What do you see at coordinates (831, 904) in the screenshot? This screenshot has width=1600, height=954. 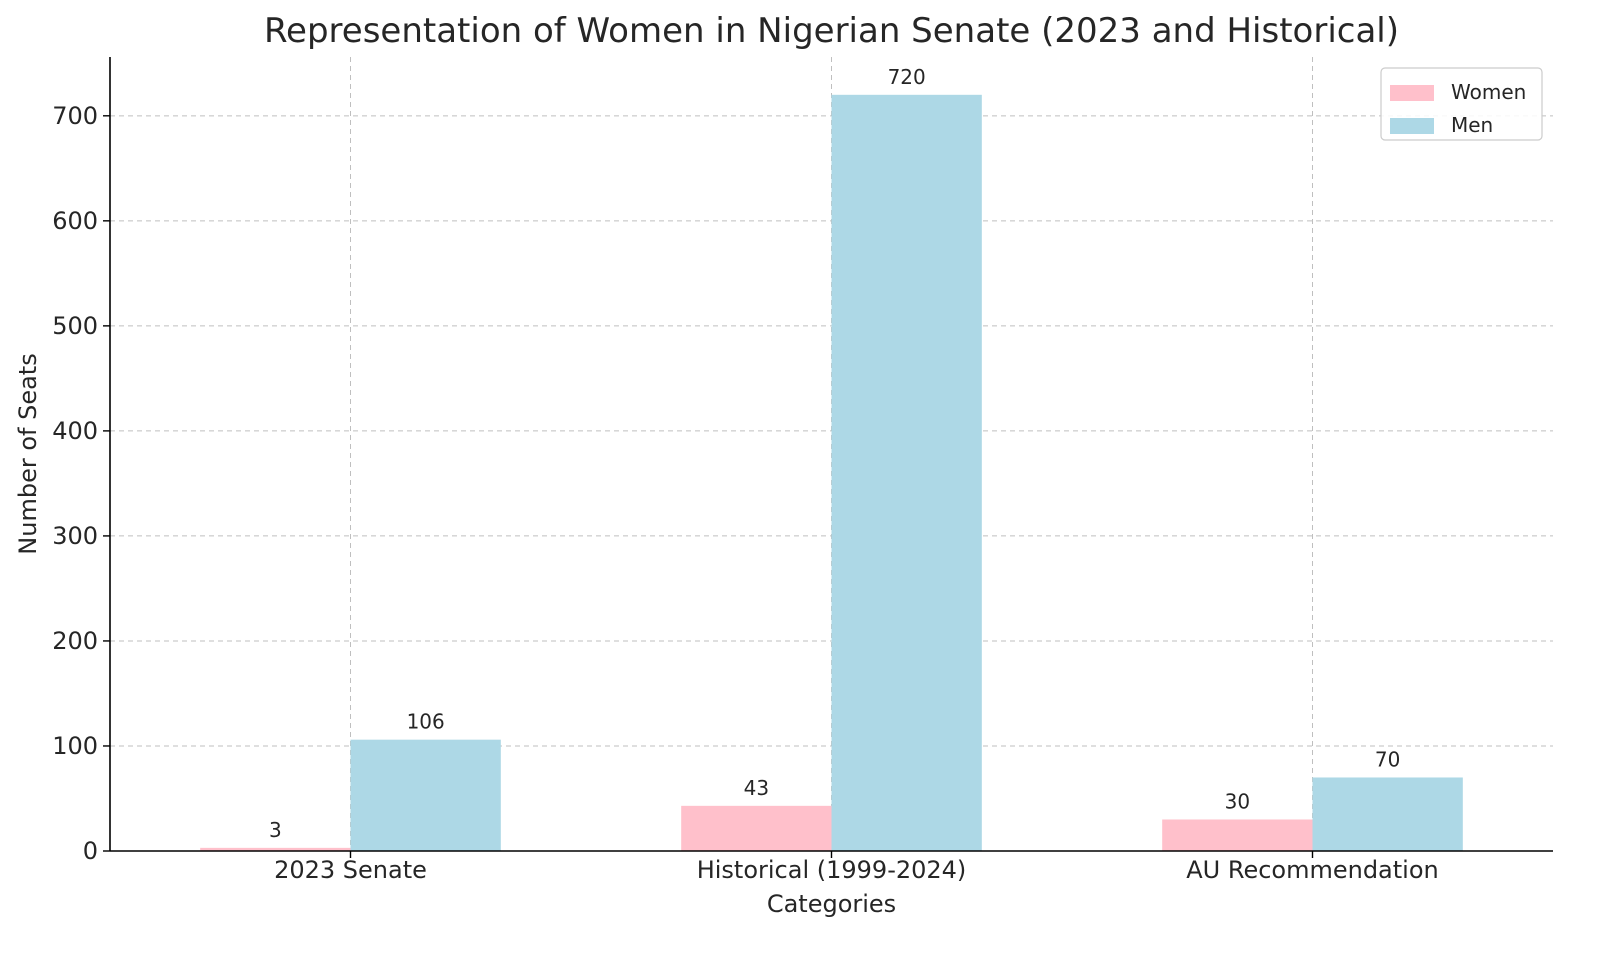 I see `x-axis-label: Categories` at bounding box center [831, 904].